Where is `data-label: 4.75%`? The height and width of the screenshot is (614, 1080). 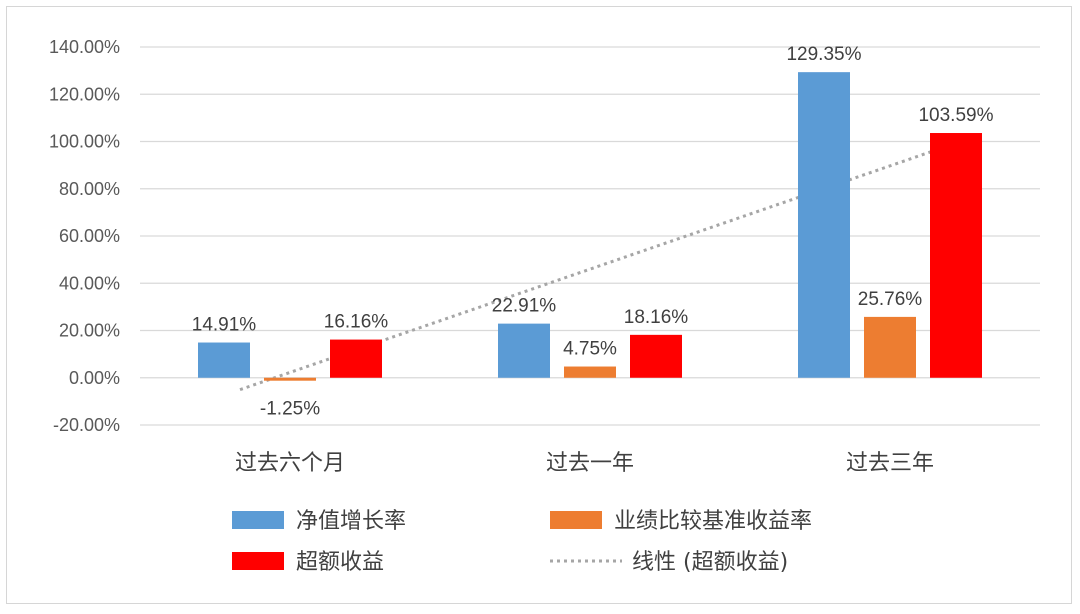
data-label: 4.75% is located at coordinates (590, 349).